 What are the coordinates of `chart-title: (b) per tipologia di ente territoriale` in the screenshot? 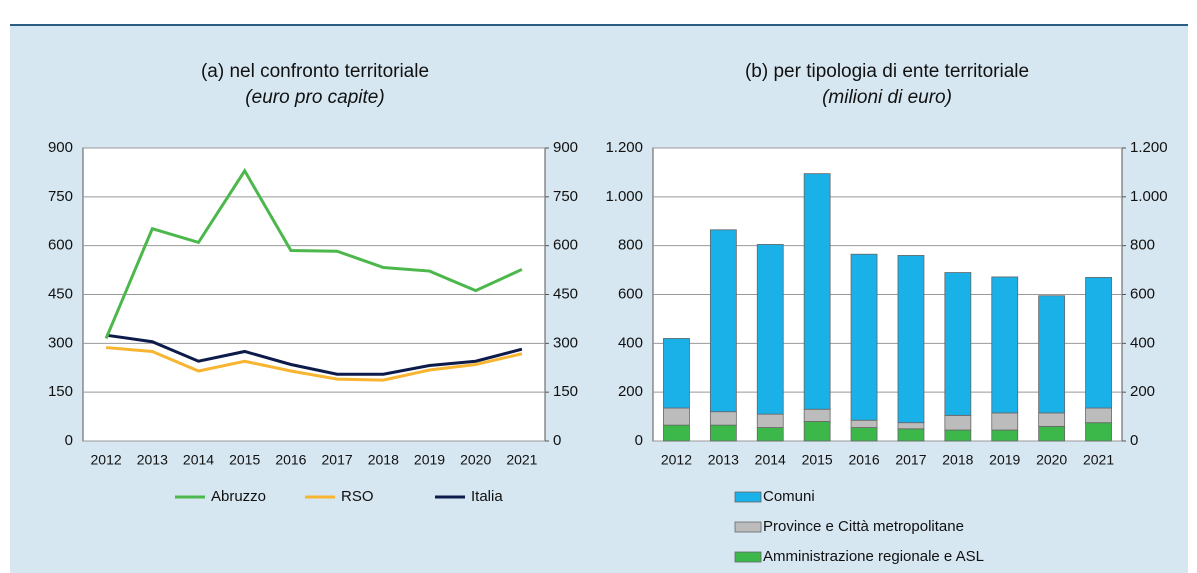 It's located at (887, 71).